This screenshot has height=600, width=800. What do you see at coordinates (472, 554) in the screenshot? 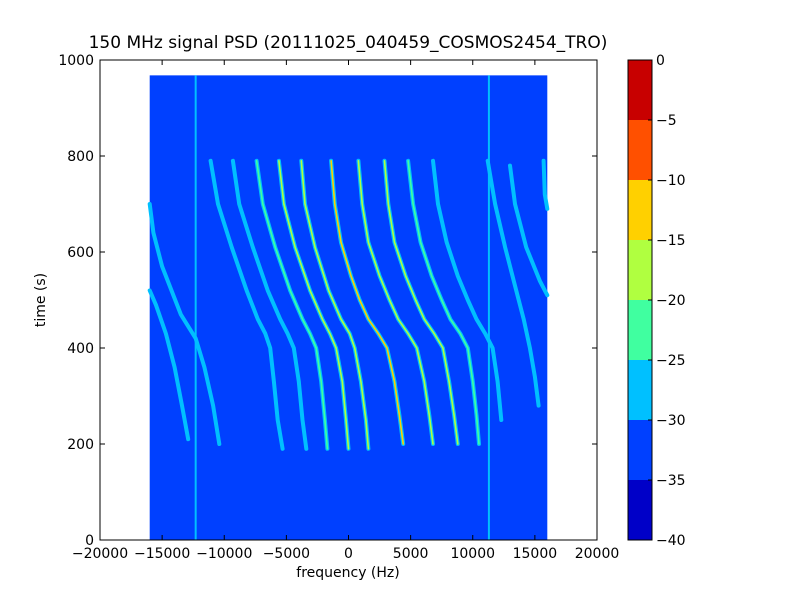
I see `x-tick-label: 10000` at bounding box center [472, 554].